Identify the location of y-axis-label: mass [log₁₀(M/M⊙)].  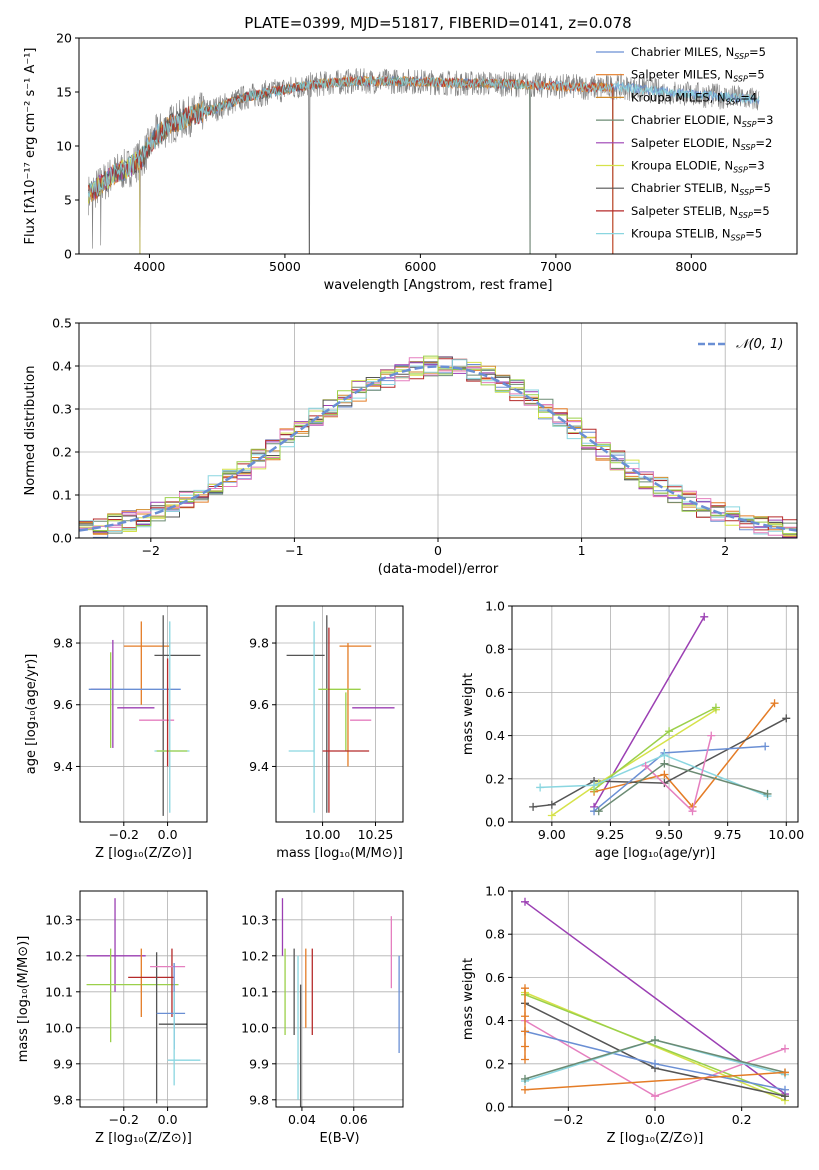
(23, 999).